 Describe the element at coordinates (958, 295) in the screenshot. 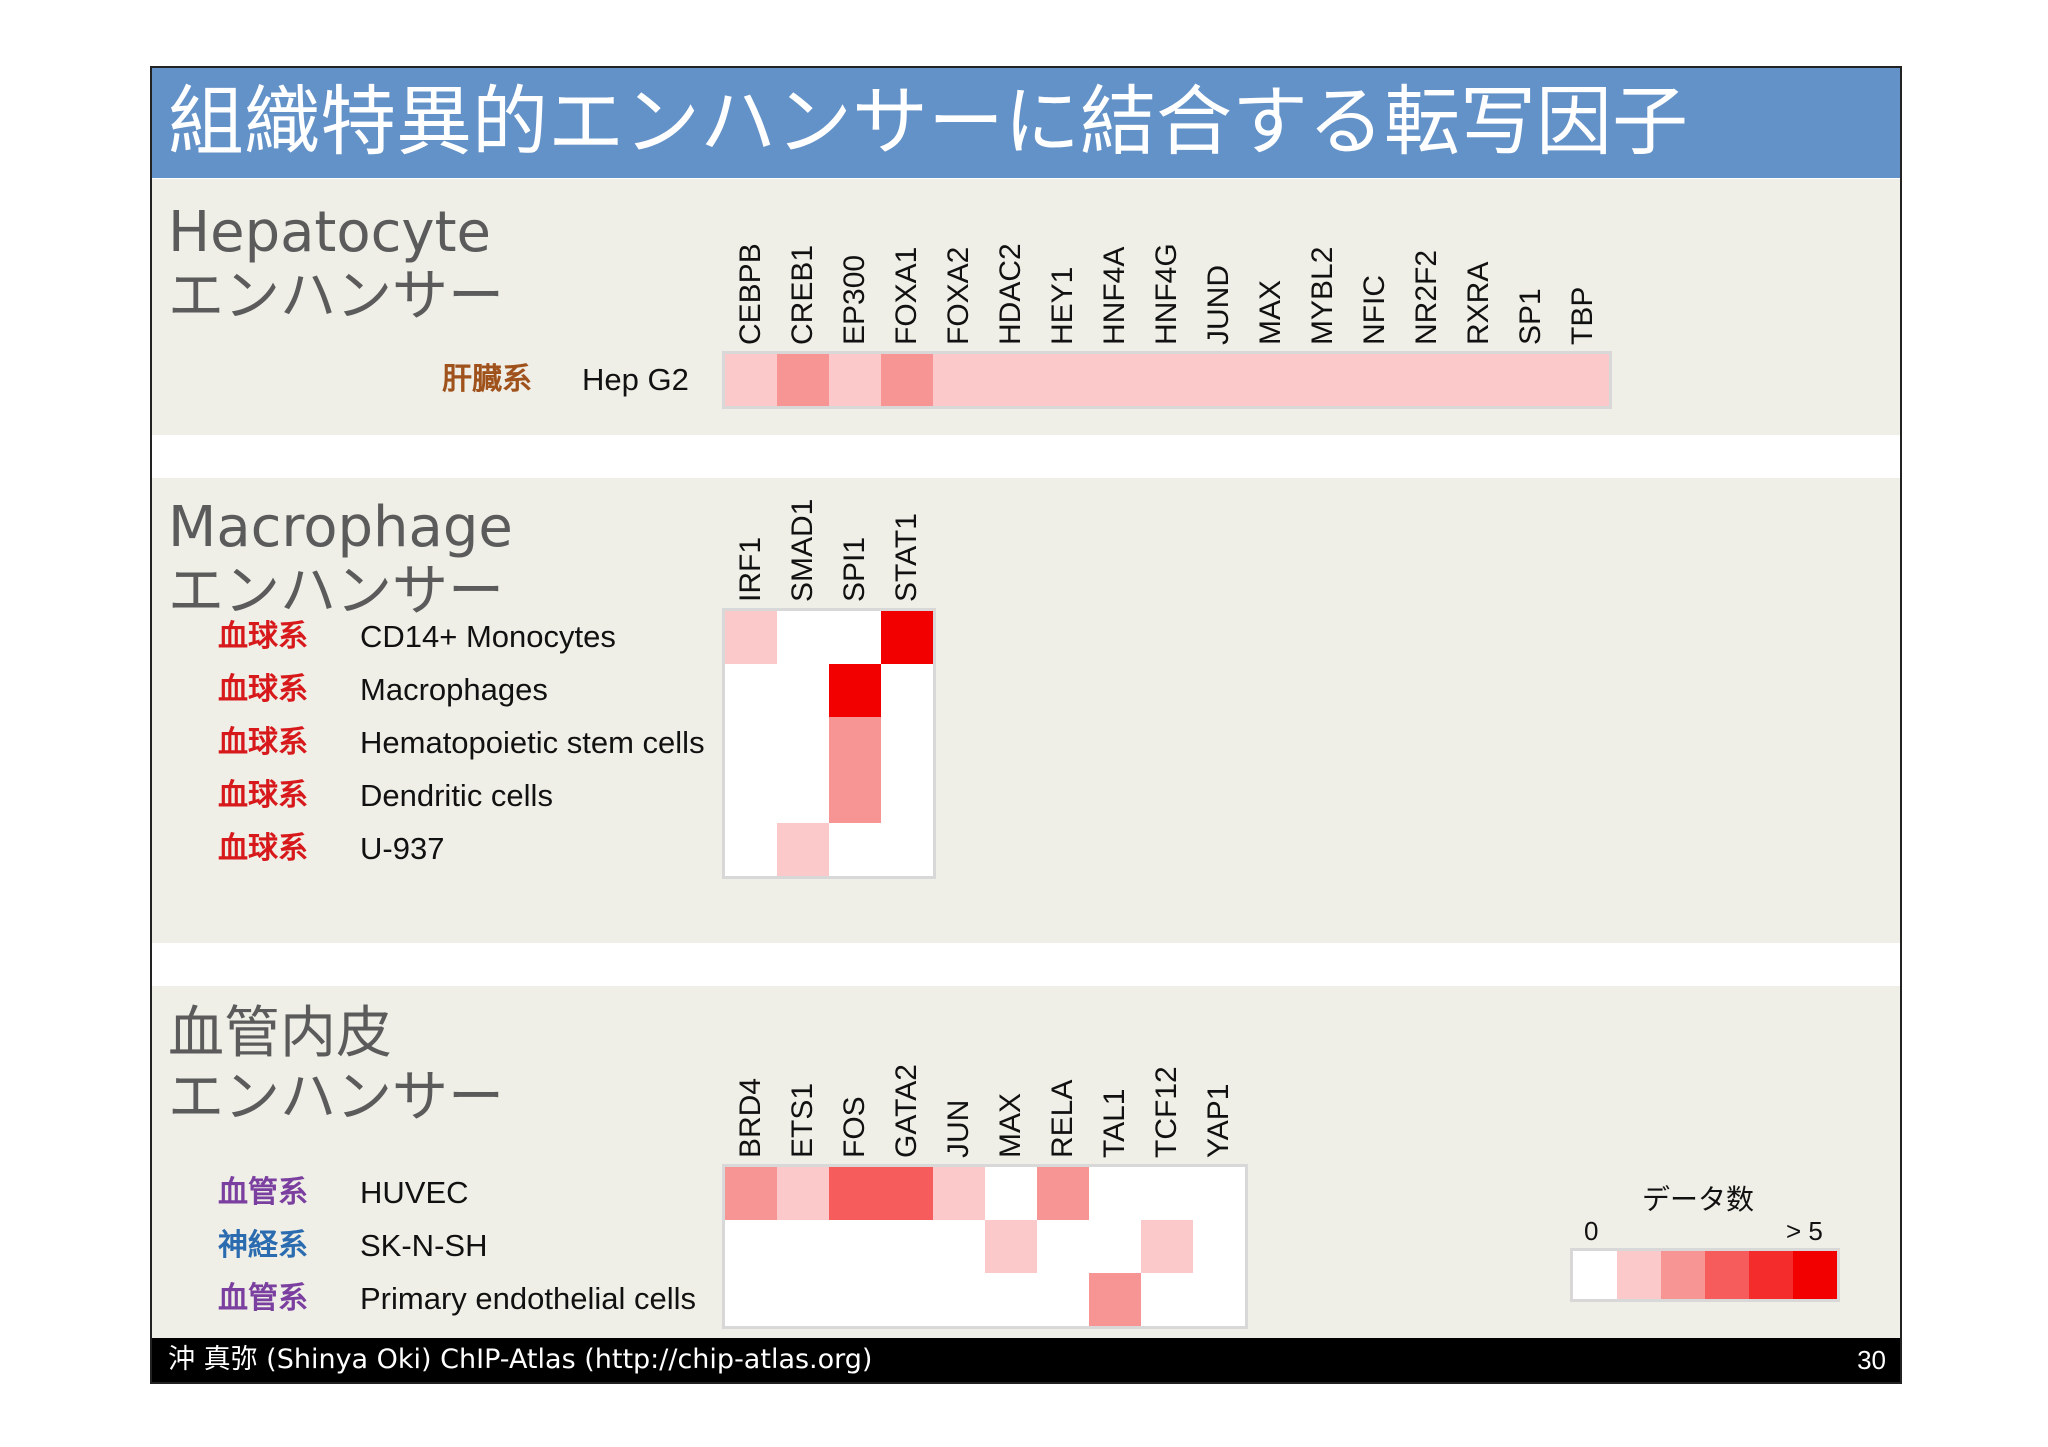

I see `column-label-foxa2: FOXA2` at that location.